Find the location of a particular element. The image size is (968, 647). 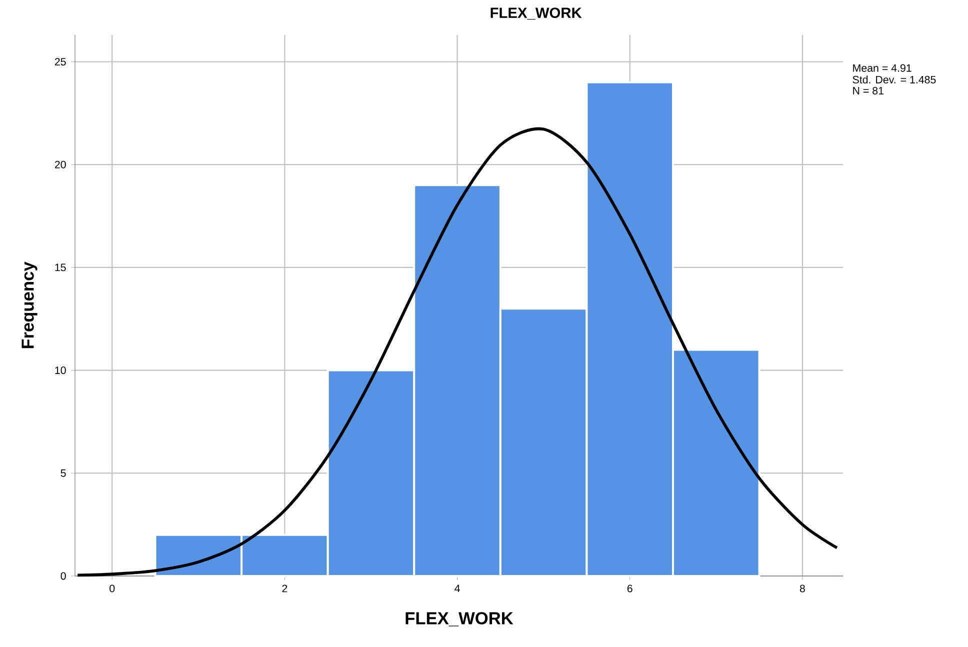

text: Std. Dev. = 1.485 is located at coordinates (894, 80).